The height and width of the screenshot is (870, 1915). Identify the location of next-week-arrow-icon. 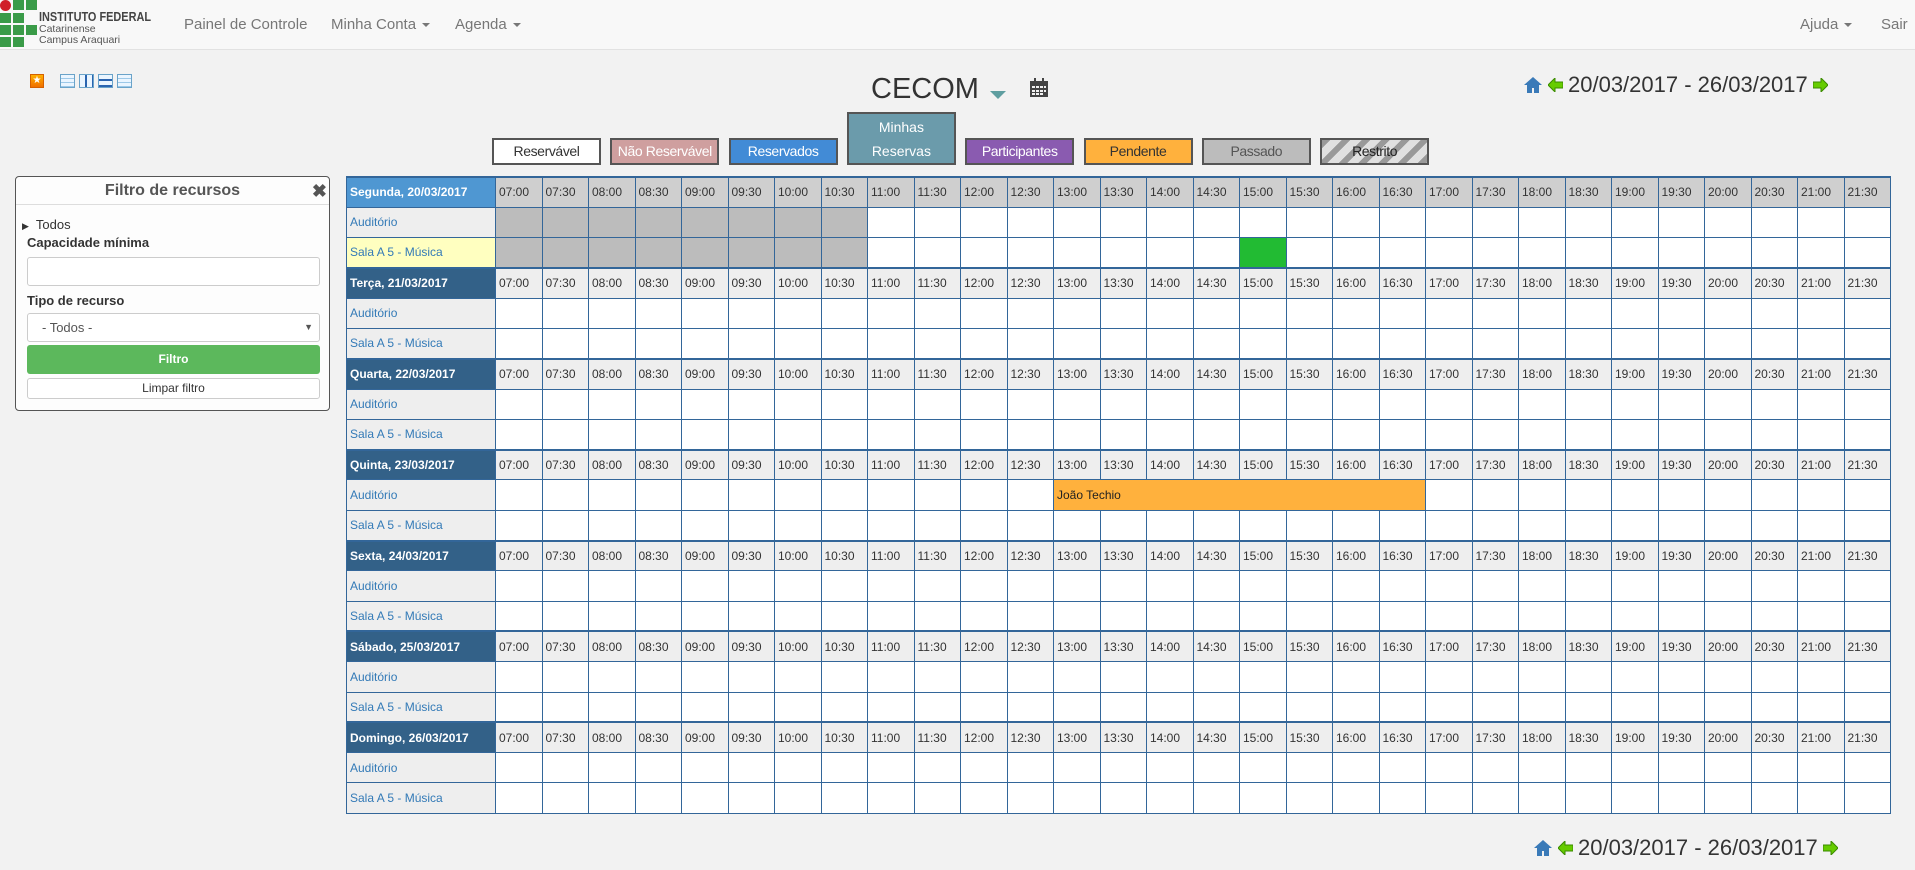
(1830, 848).